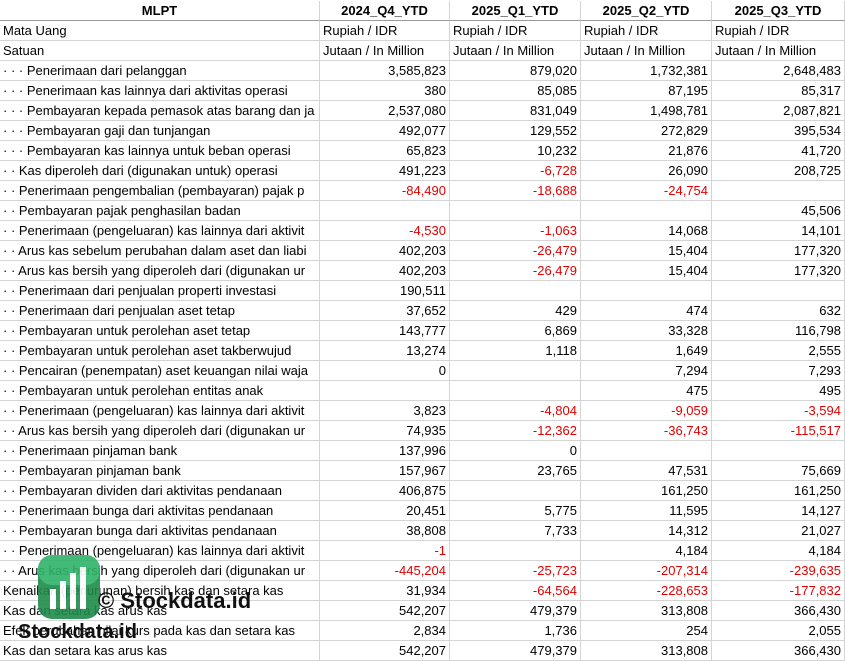 The height and width of the screenshot is (661, 845). Describe the element at coordinates (778, 491) in the screenshot. I see `value-cell: 161,250` at that location.